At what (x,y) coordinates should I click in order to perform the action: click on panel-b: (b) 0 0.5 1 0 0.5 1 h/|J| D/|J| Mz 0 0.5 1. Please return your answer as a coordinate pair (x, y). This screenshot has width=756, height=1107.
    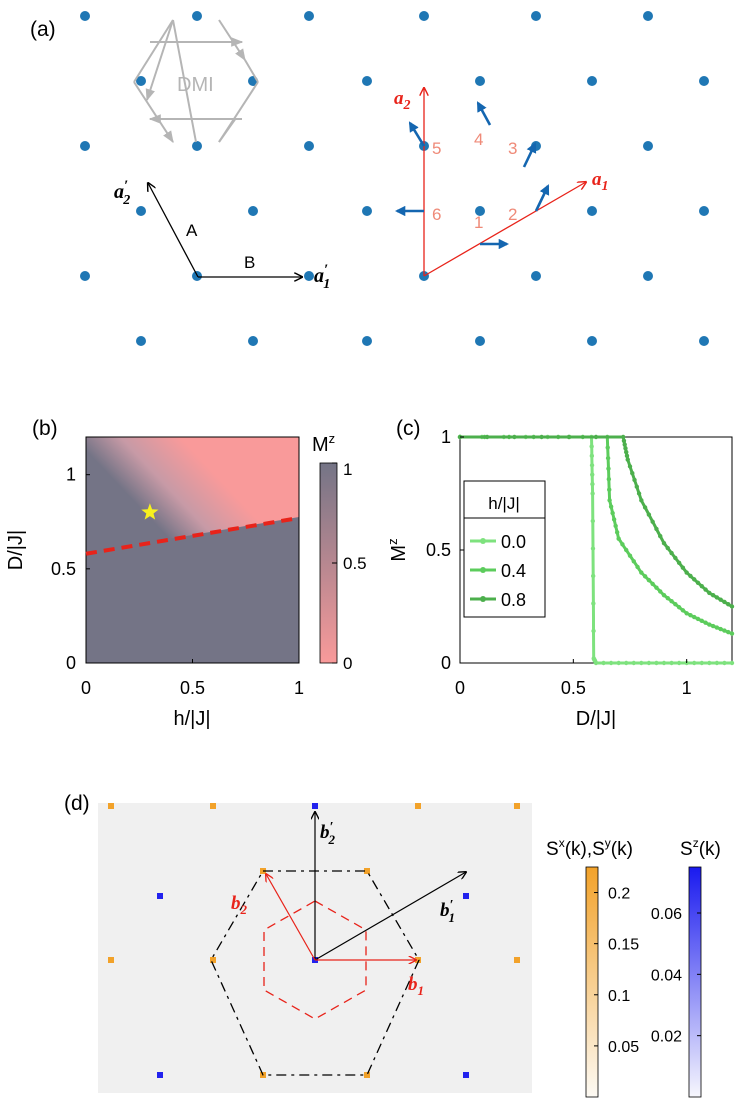
    Looking at the image, I should click on (186, 573).